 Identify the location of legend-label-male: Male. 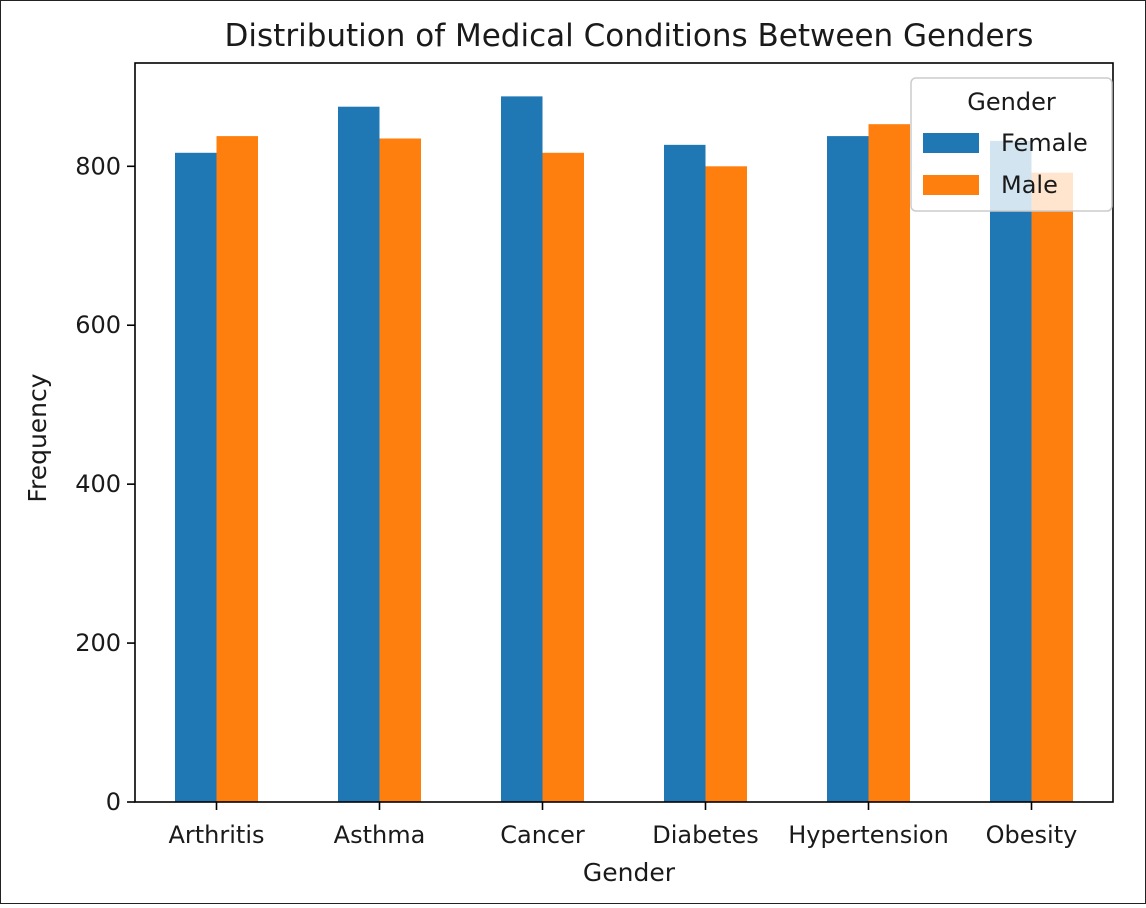
(1029, 185).